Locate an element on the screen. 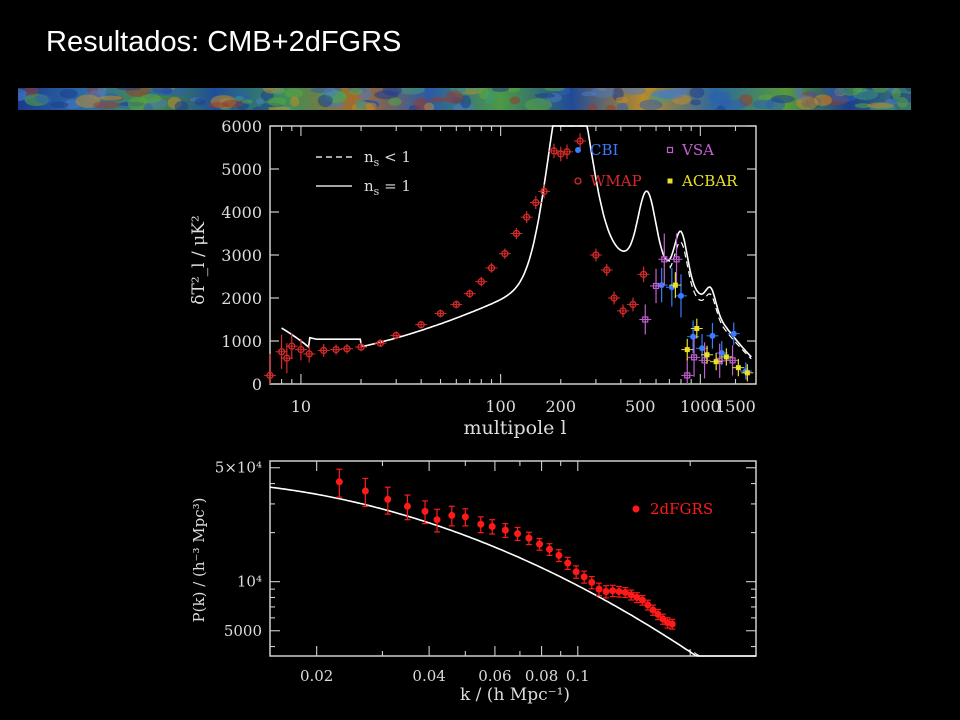  pk-plot-frame is located at coordinates (513, 558).